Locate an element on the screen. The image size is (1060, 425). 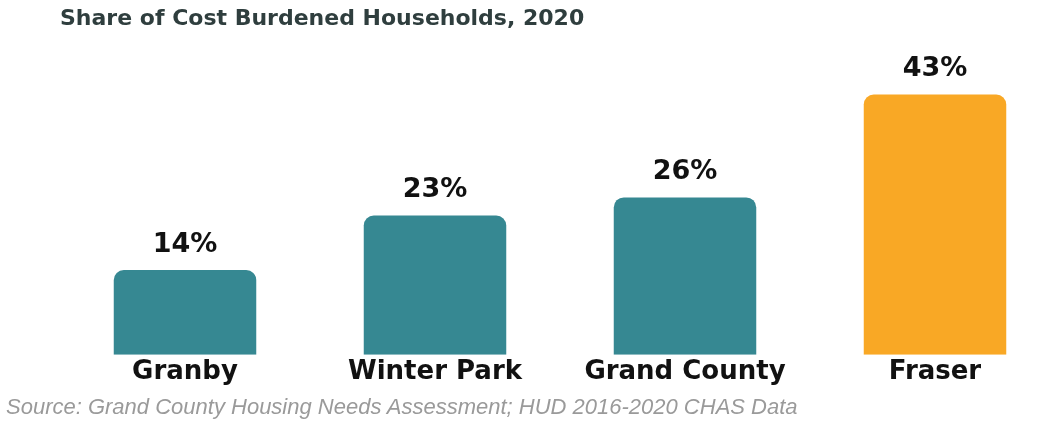
data-label: 26% is located at coordinates (685, 169).